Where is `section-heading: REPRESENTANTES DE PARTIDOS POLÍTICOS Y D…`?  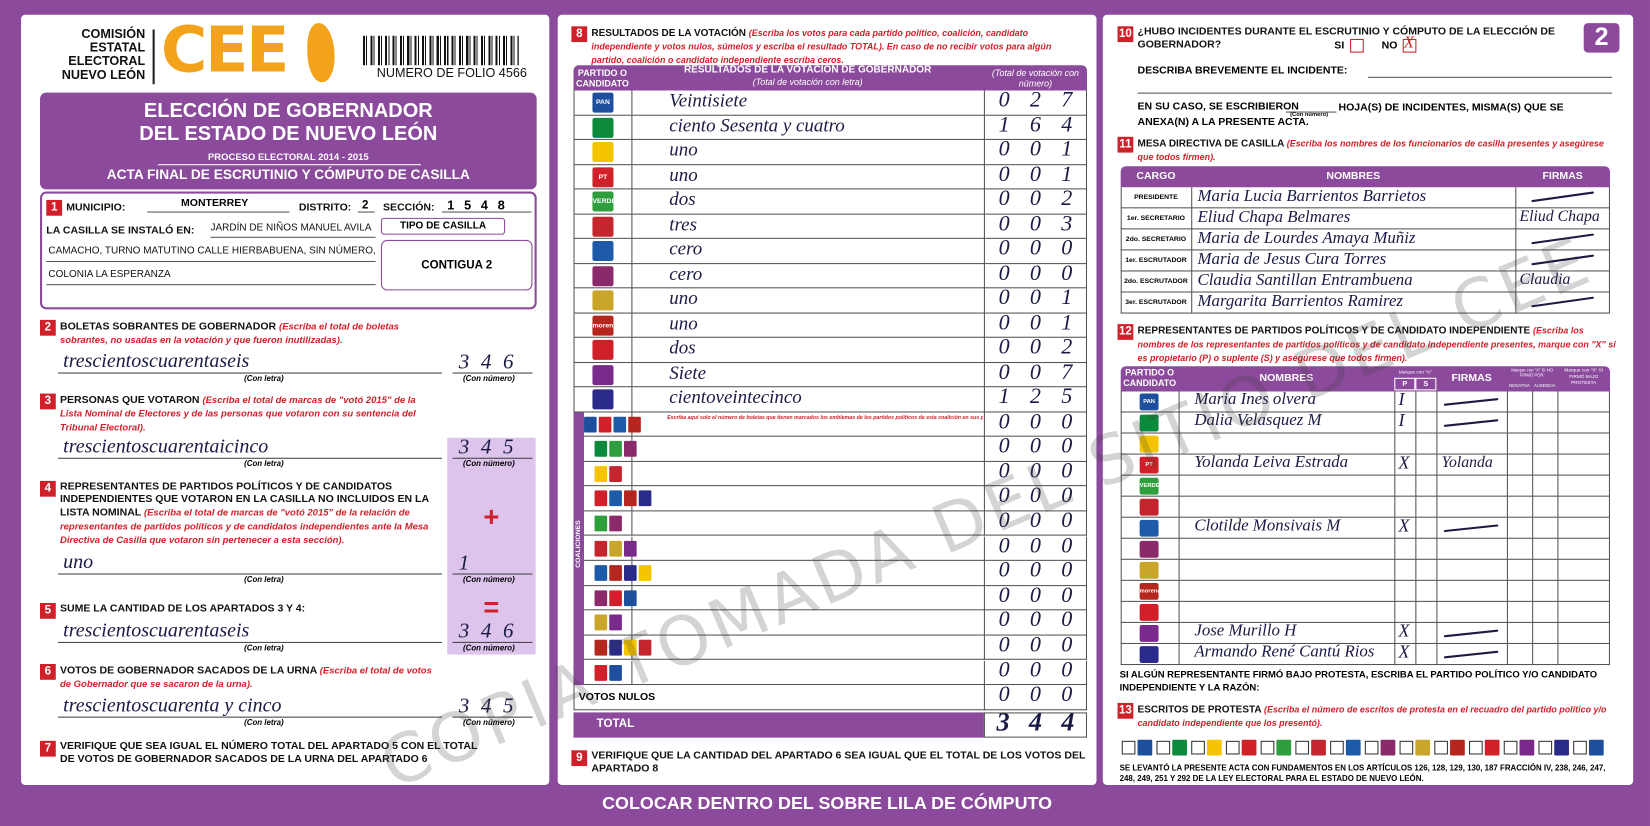
section-heading: REPRESENTANTES DE PARTIDOS POLÍTICOS Y D… is located at coordinates (1377, 344).